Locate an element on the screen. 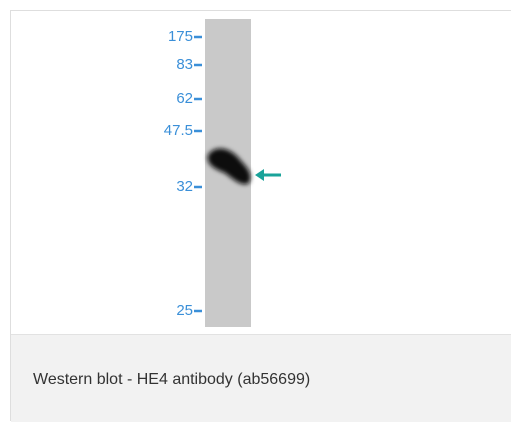 This screenshot has height=422, width=511. marker-label: 83 is located at coordinates (184, 64).